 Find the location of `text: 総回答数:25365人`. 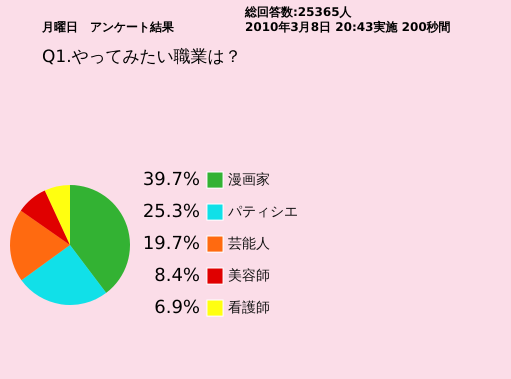

text: 総回答数:25365人 is located at coordinates (298, 12).